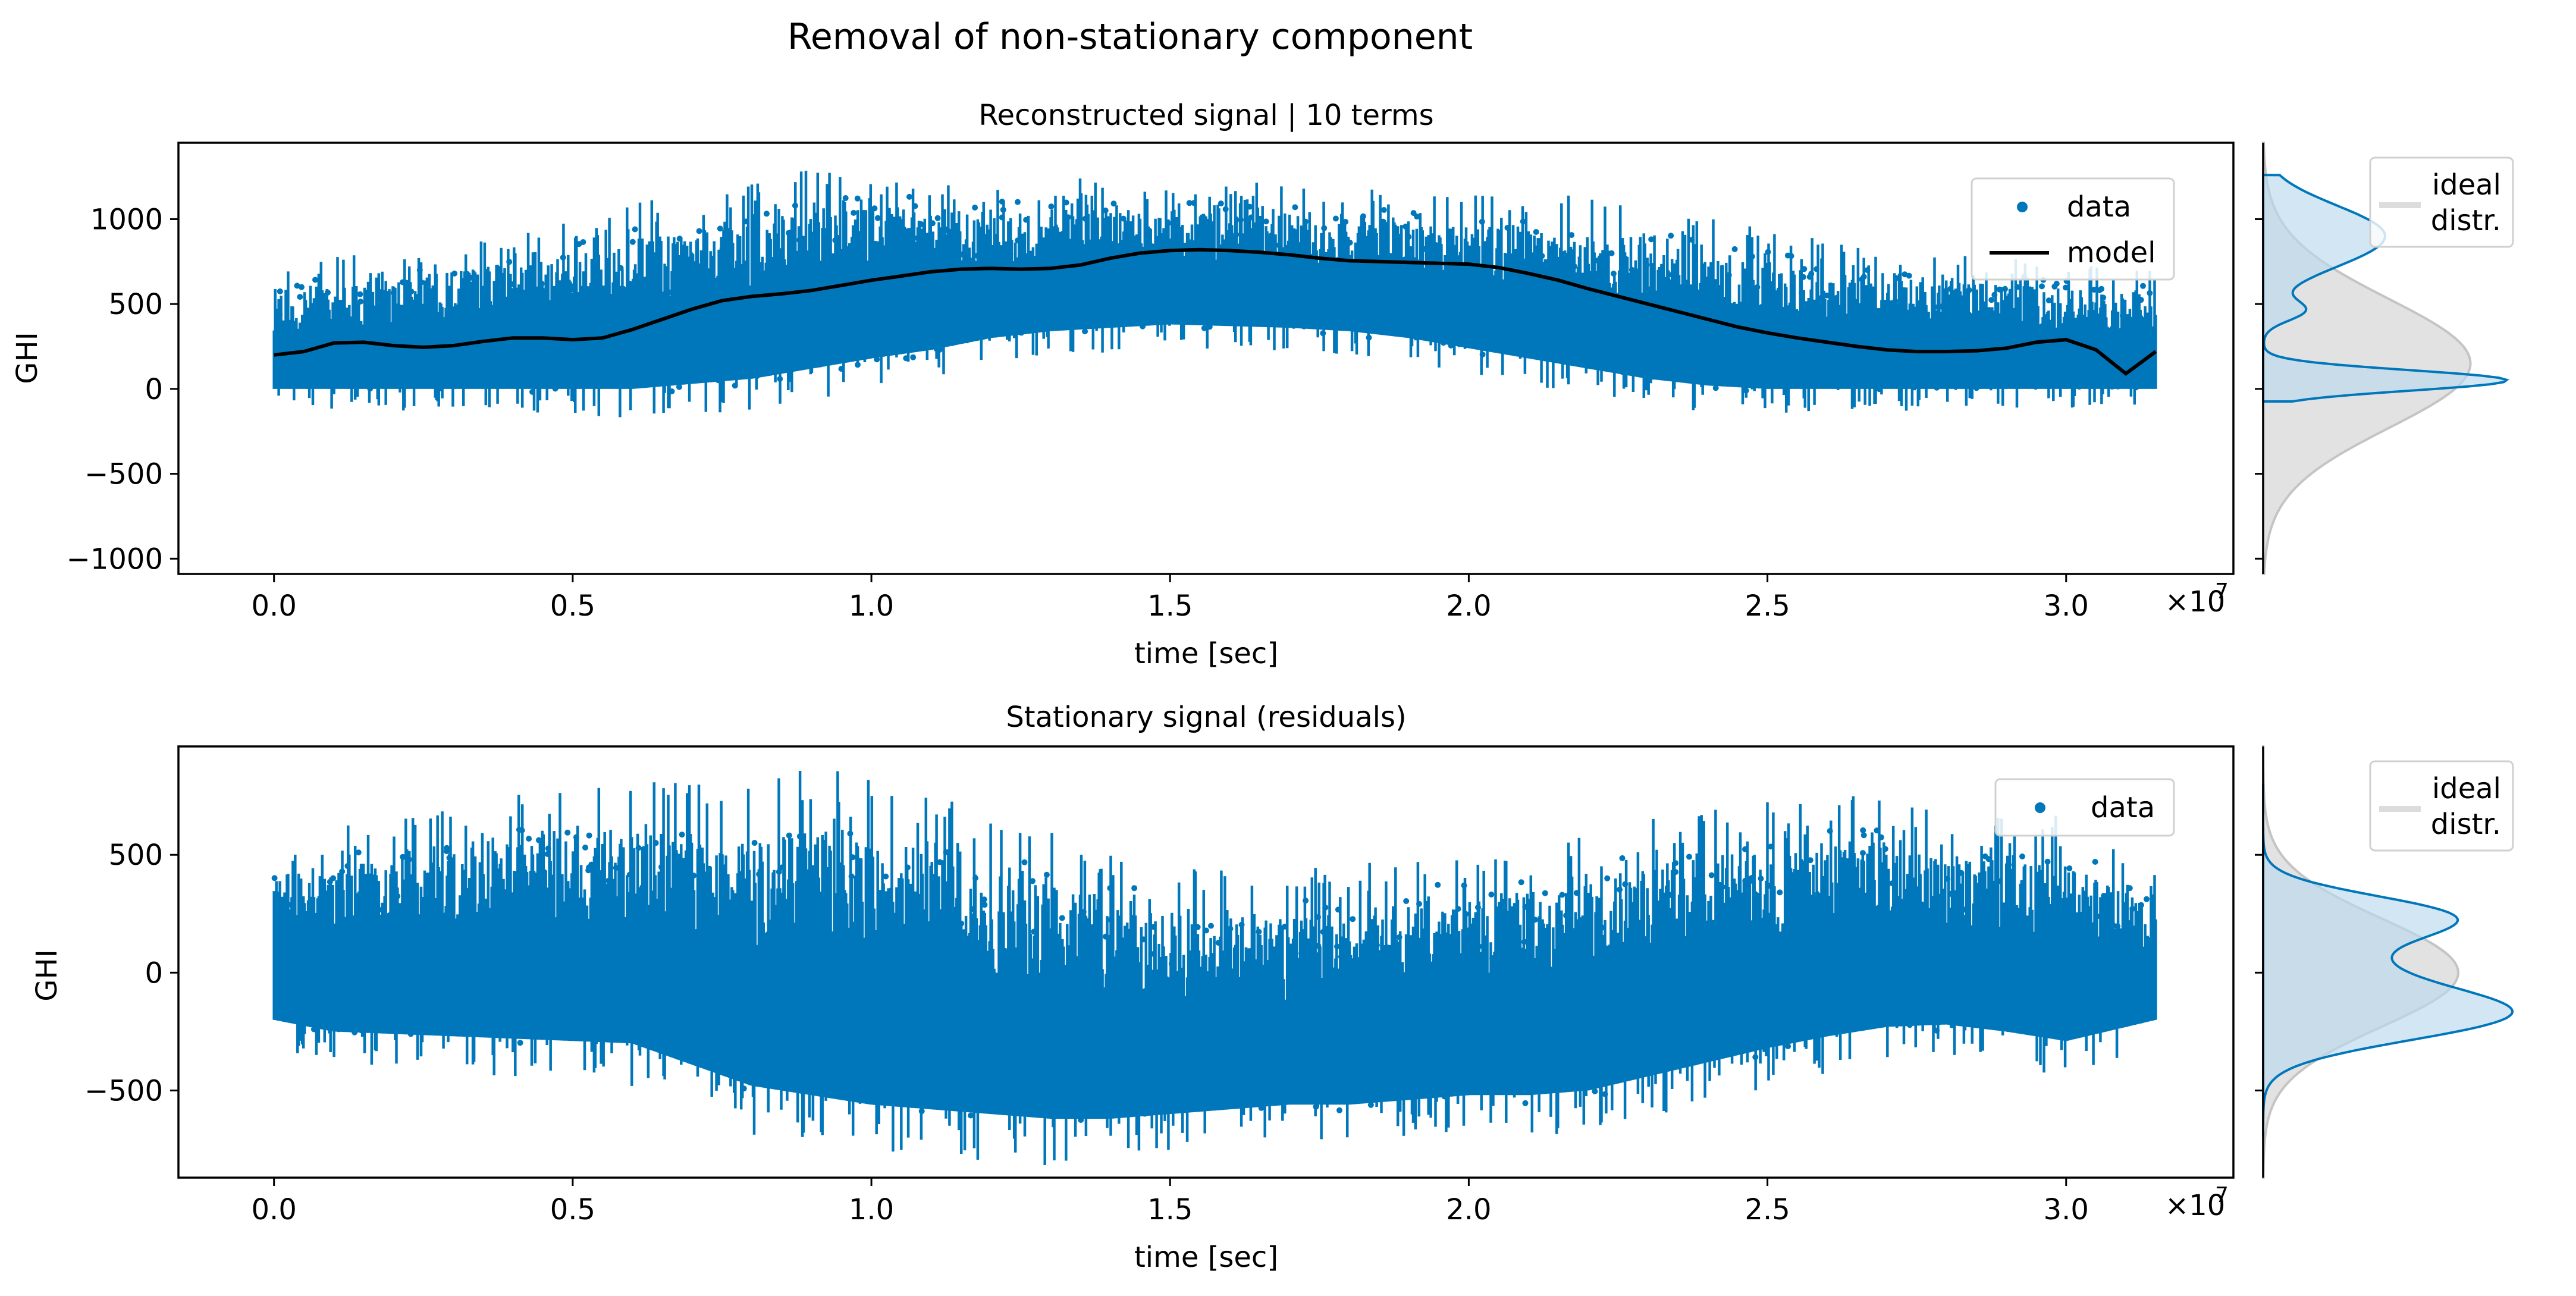 The width and height of the screenshot is (2576, 1296). I want to click on figure-title: Removal of non-stationary component, so click(1130, 37).